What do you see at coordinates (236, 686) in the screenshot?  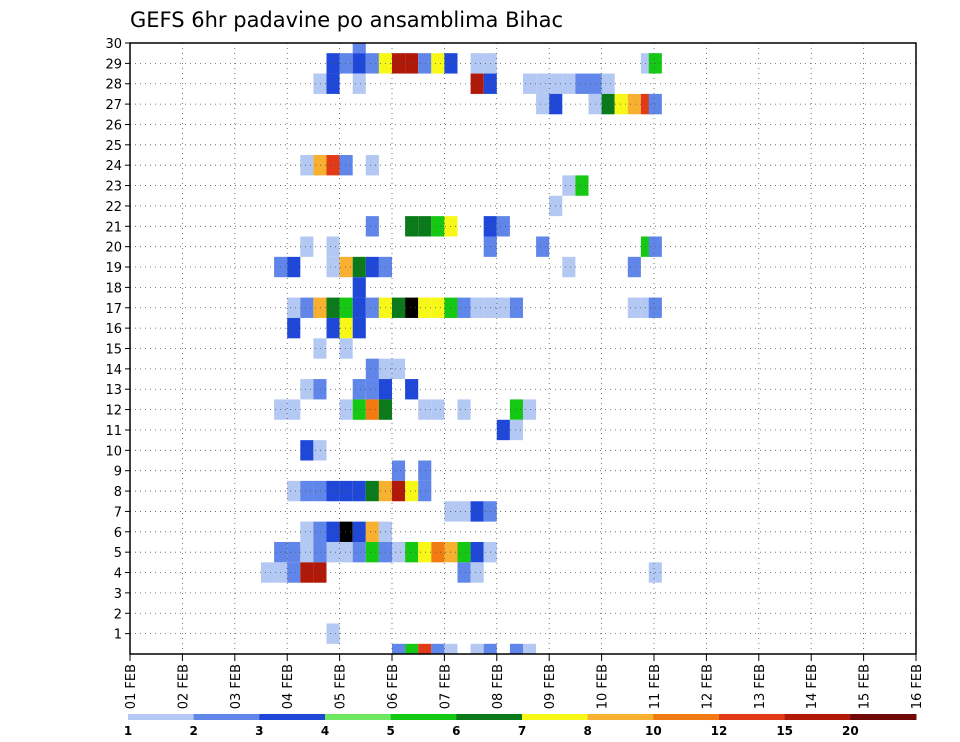 I see `x-tick-label: 03 FEB` at bounding box center [236, 686].